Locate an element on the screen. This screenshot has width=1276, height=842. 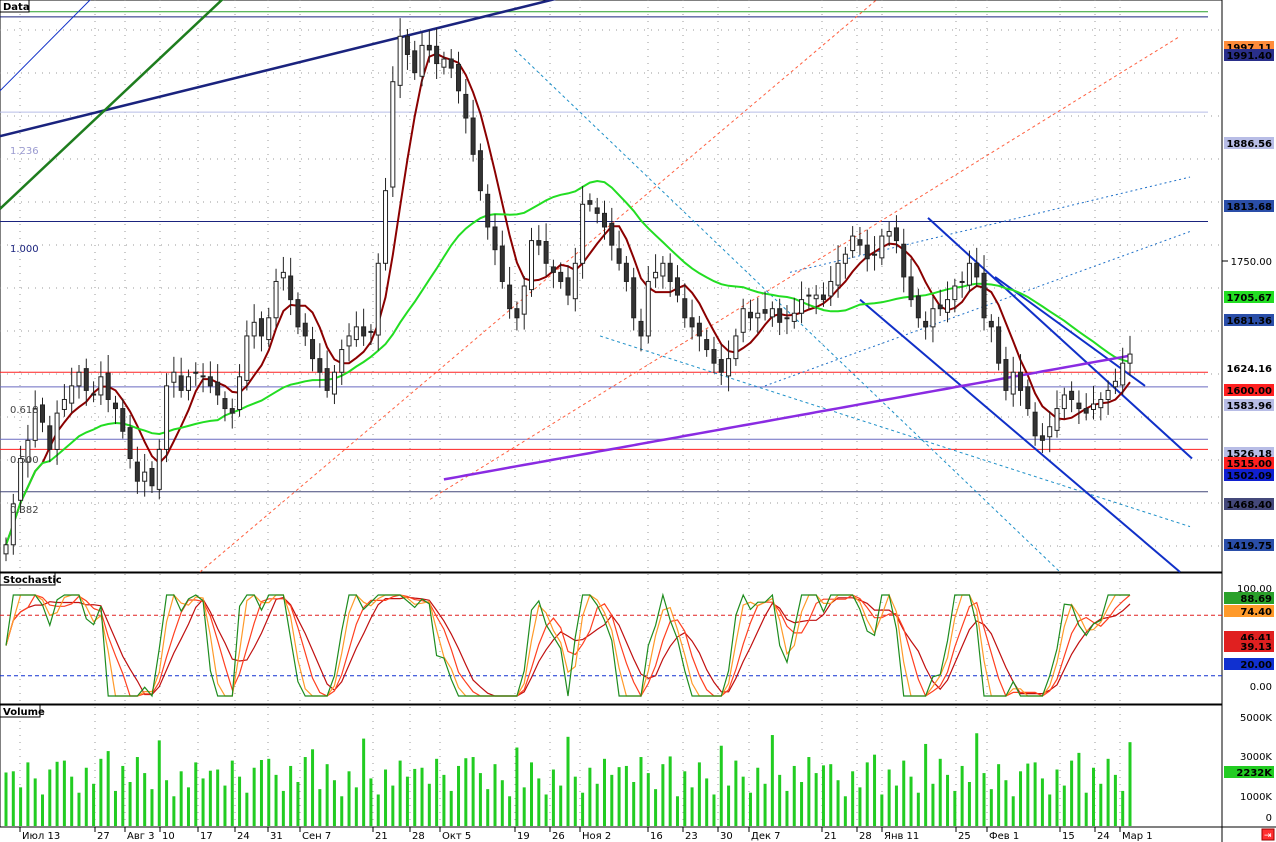
volume-marker-bg is located at coordinates (1249, 772).